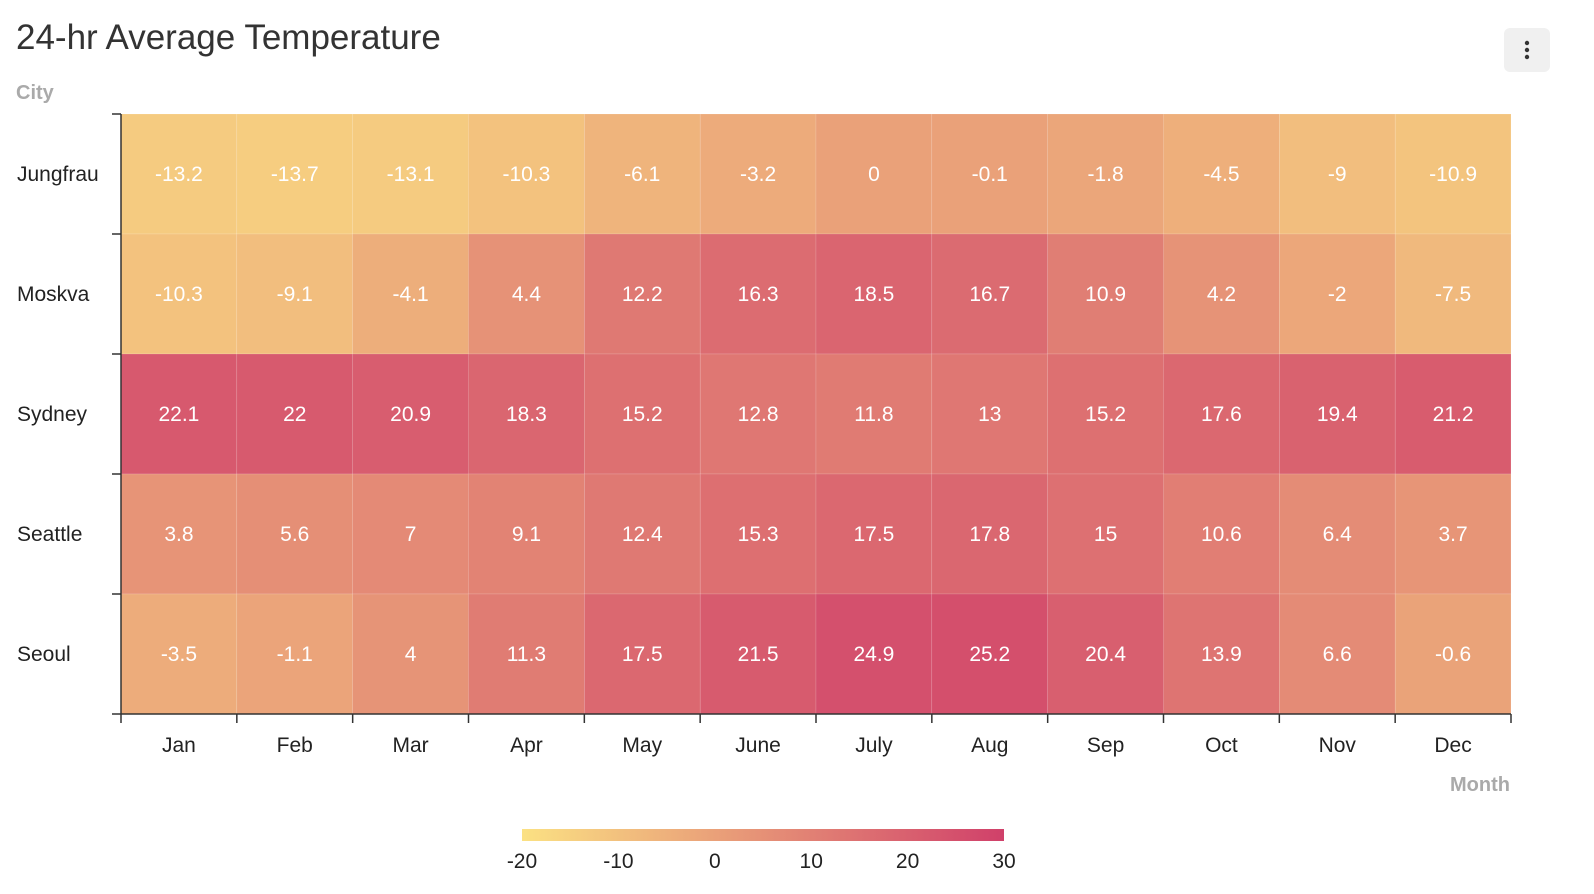 This screenshot has width=1594, height=894. Describe the element at coordinates (35, 93) in the screenshot. I see `y-axis-title: City` at that location.